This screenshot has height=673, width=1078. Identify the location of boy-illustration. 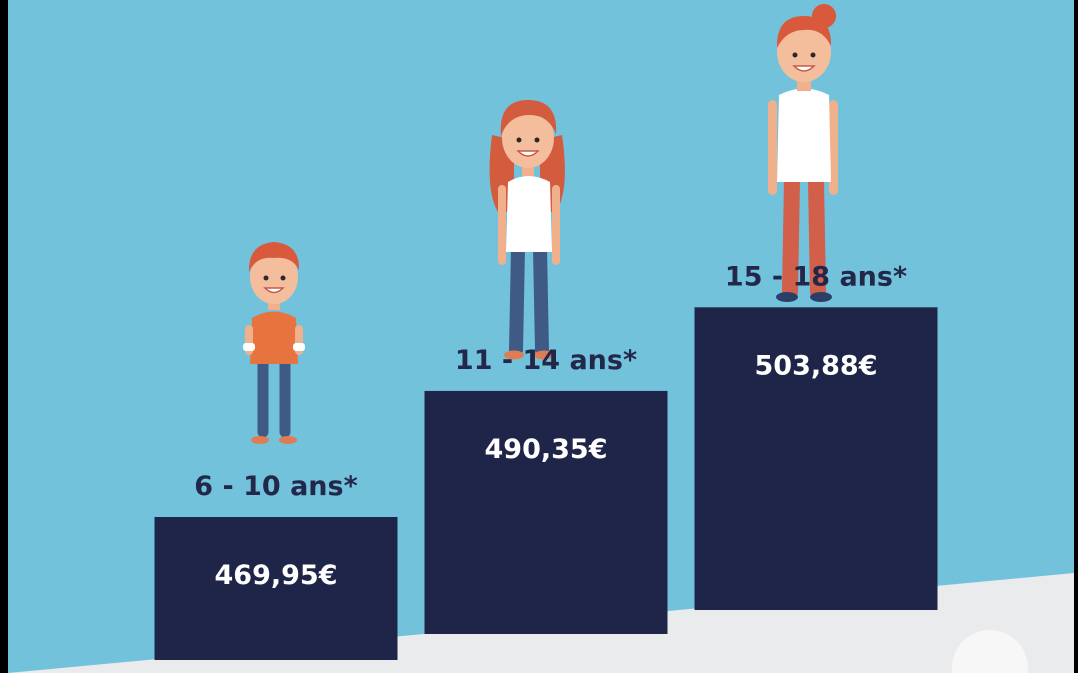
(274, 343).